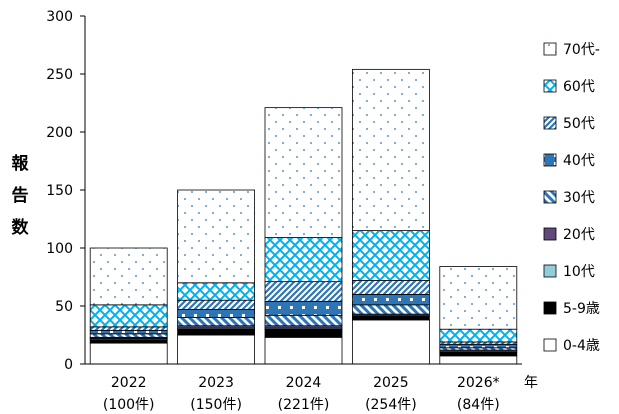  I want to click on x-category-label: 2022, so click(129, 383).